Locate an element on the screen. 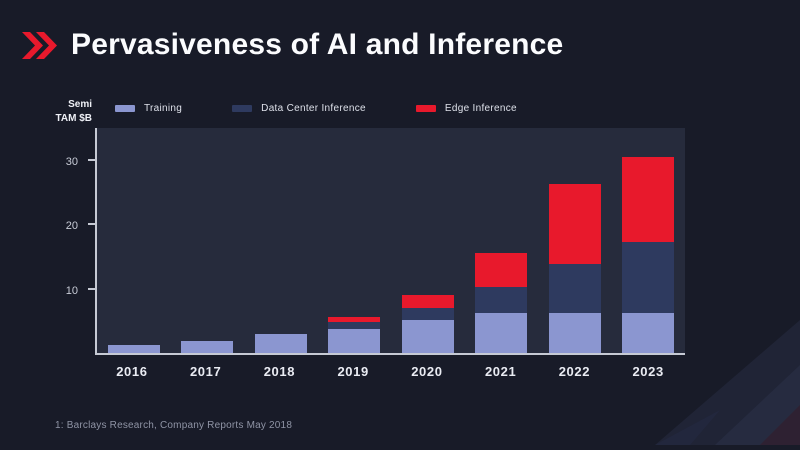 Image resolution: width=800 pixels, height=450 pixels. legend-label: Training is located at coordinates (163, 108).